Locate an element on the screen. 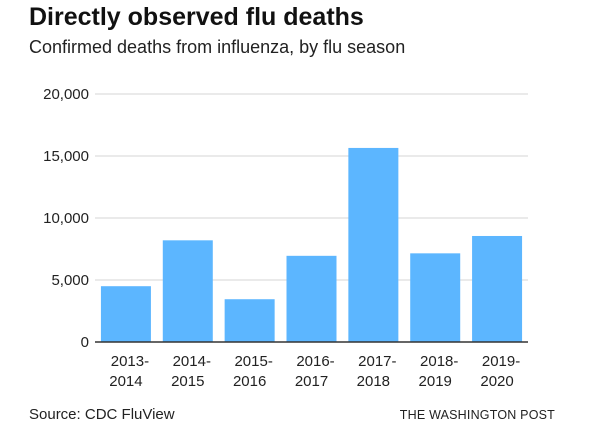 This screenshot has width=595, height=443. x-tick-label: 2016 is located at coordinates (249, 381).